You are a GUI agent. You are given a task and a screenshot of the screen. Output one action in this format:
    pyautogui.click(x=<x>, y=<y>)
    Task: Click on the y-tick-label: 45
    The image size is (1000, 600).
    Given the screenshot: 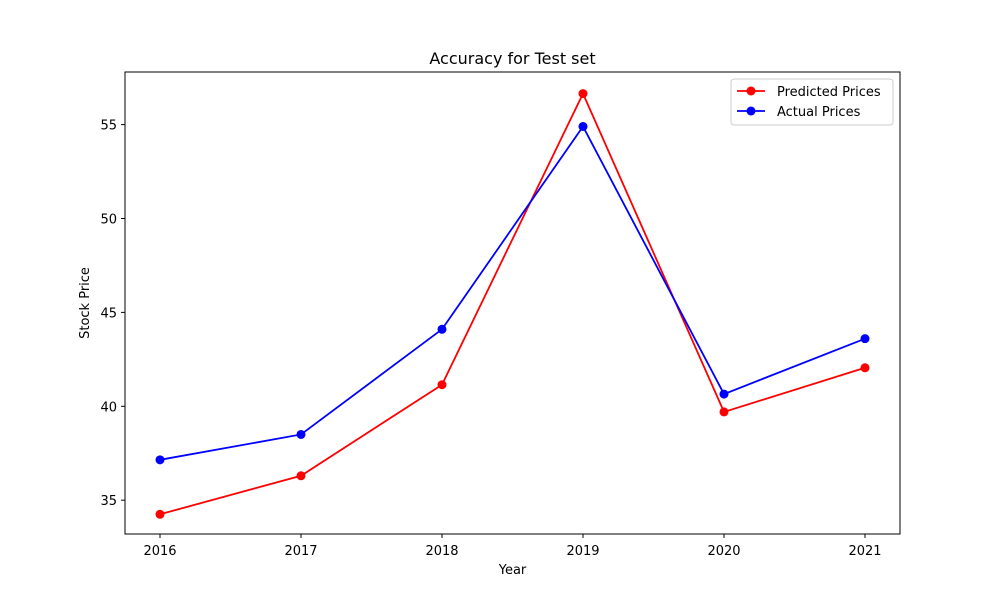 What is the action you would take?
    pyautogui.click(x=108, y=313)
    